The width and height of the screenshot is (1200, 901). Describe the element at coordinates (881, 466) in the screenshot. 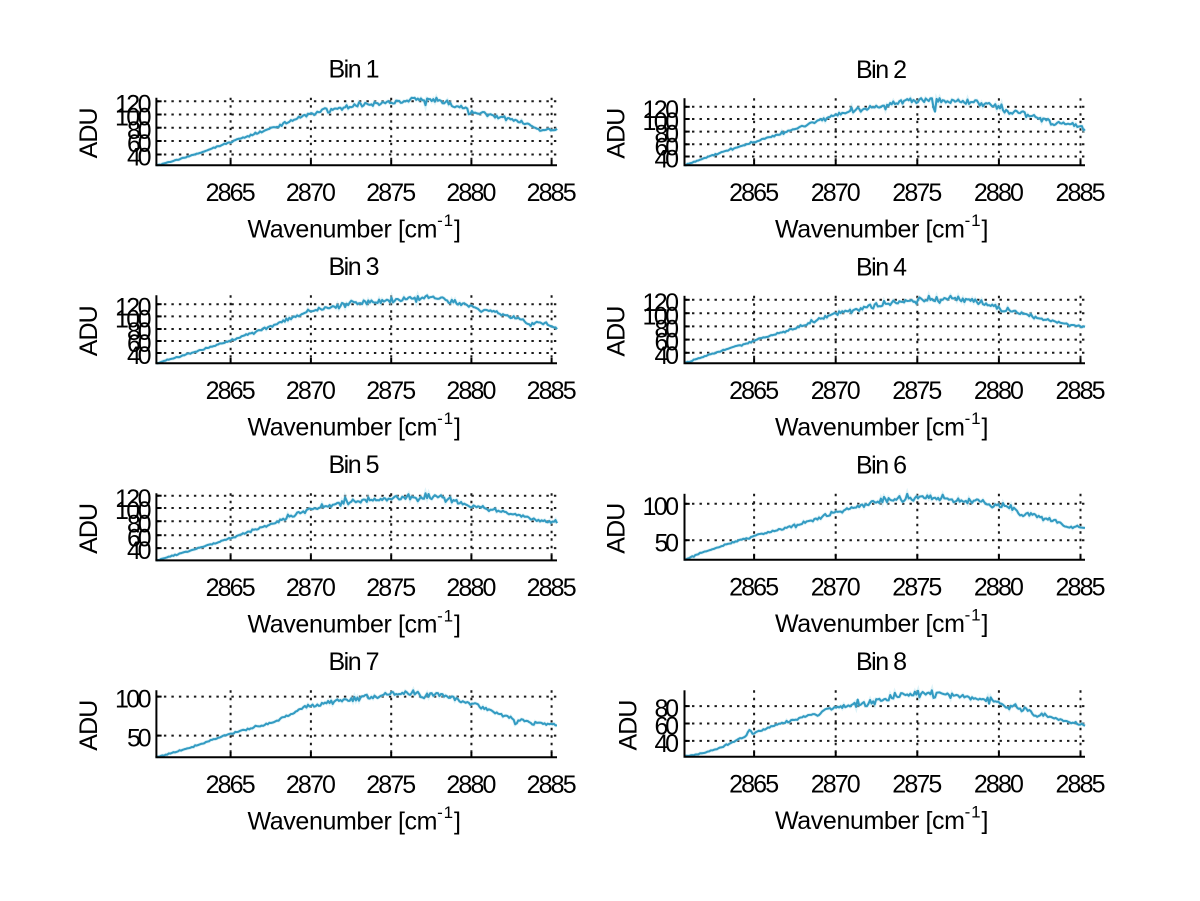

I see `svg-text: Bin 6` at that location.